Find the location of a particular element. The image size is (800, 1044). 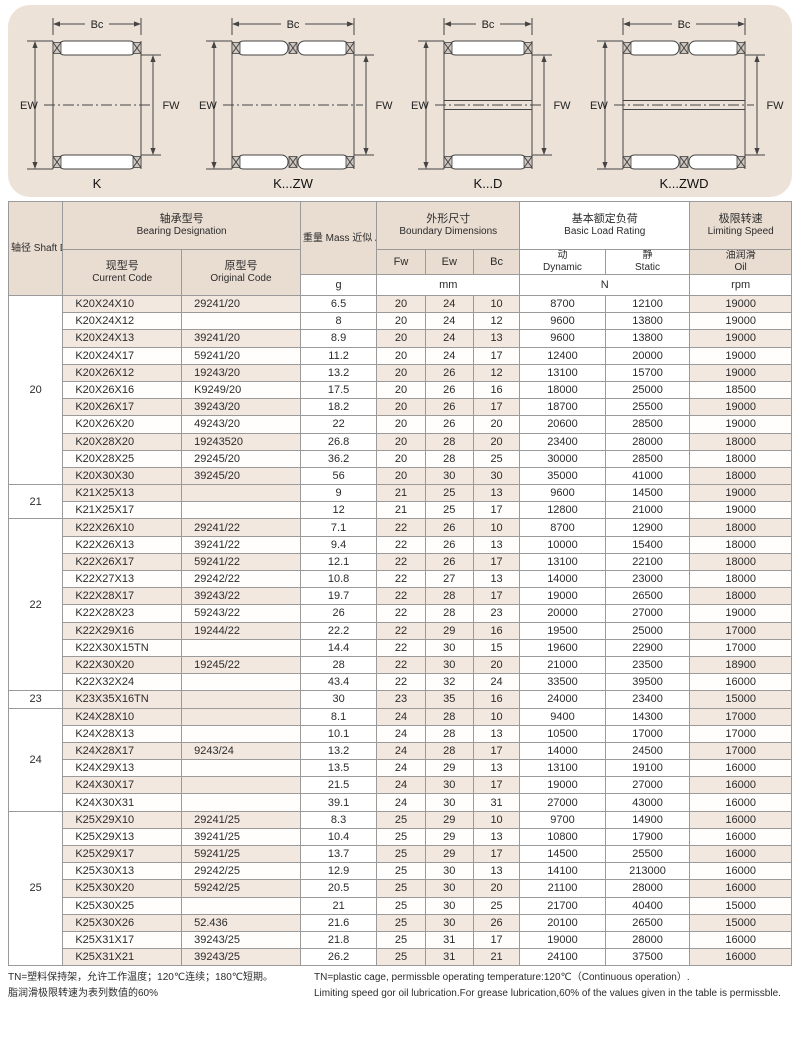

bearing-diagram-kzwd: Bc EW FW K...ZWD is located at coordinates (687, 104).